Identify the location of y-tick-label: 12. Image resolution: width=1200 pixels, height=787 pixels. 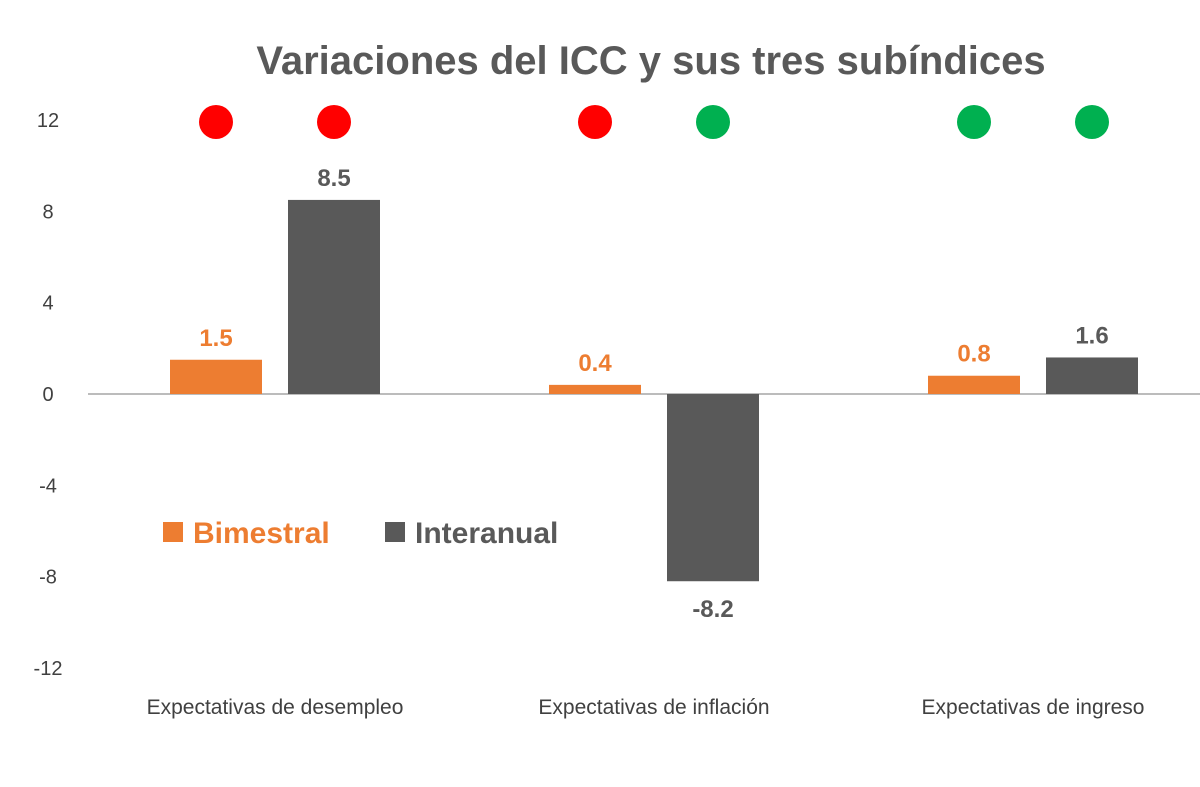
(48, 121).